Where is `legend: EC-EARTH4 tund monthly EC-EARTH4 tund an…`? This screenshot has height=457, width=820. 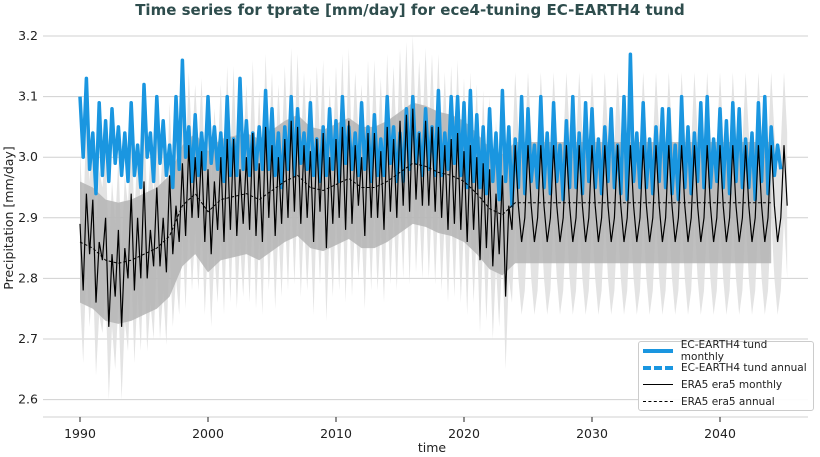 legend: EC-EARTH4 tund monthly EC-EARTH4 tund an… is located at coordinates (726, 375).